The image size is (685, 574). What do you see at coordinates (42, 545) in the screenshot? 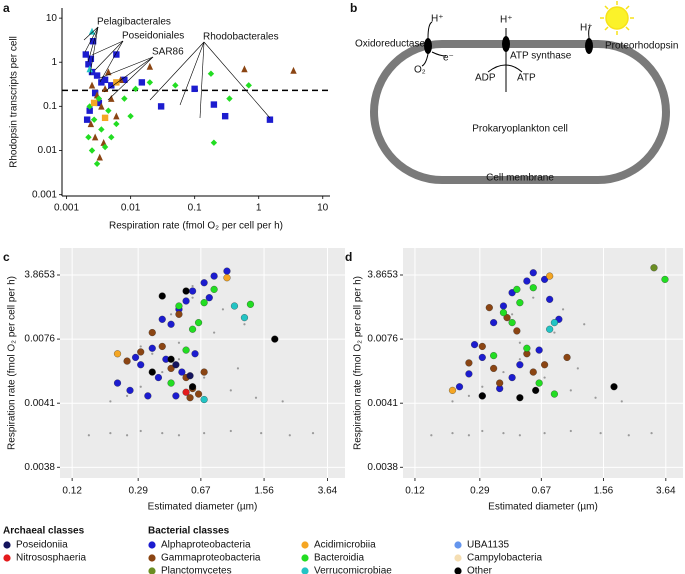
I see `legend-label: Poseidoniia` at bounding box center [42, 545].